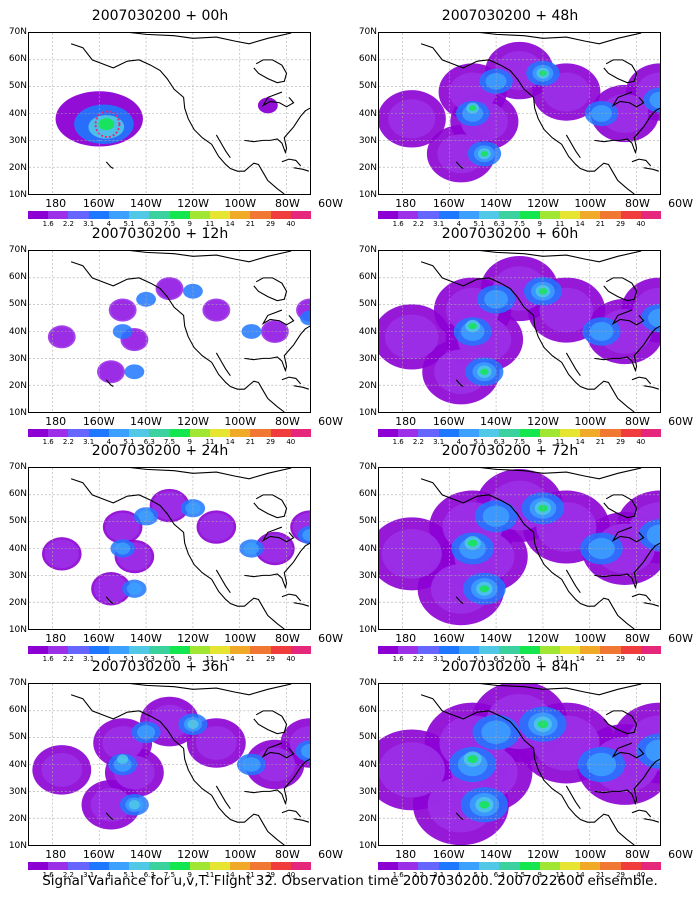 This screenshot has width=700, height=900. What do you see at coordinates (654, 100) in the screenshot?
I see `variance-contour-mid` at bounding box center [654, 100].